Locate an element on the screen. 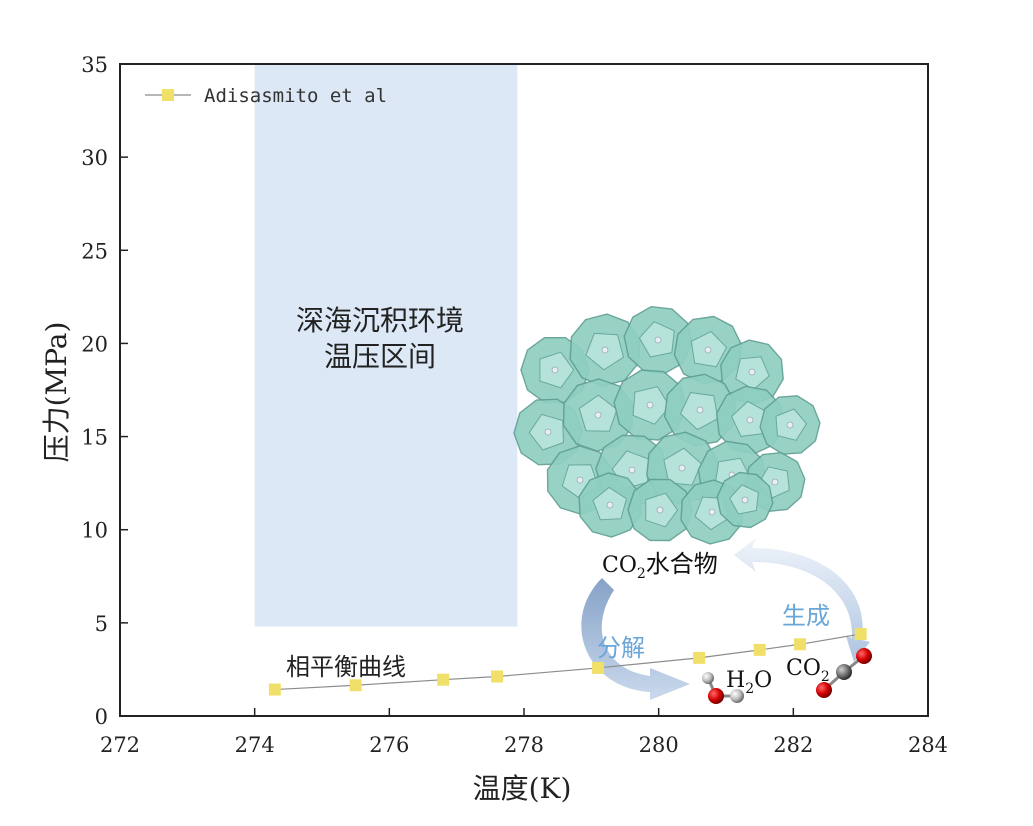  water-subscript: 2 is located at coordinates (749, 689).